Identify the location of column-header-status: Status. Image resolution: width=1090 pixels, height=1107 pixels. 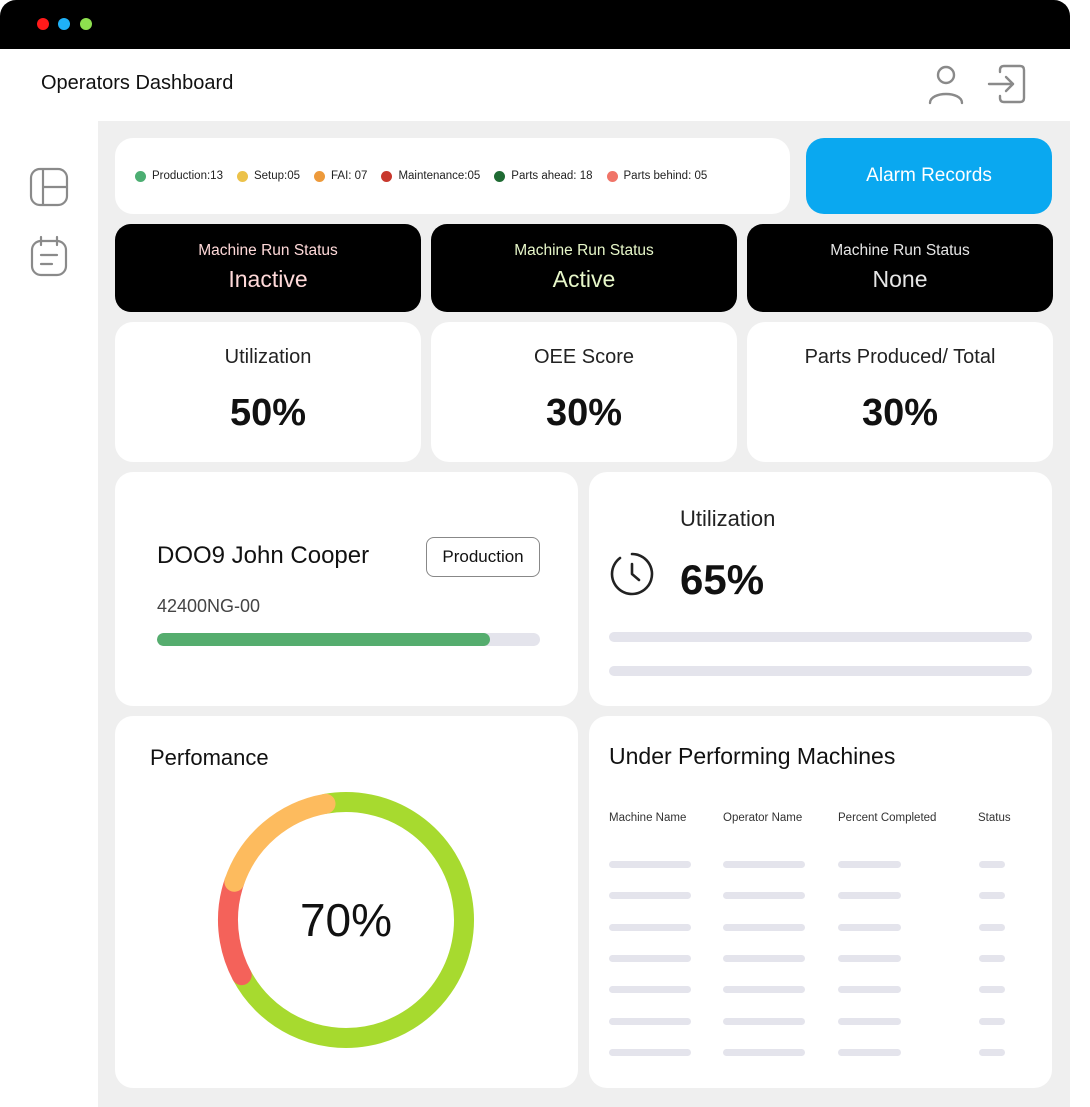
(994, 818).